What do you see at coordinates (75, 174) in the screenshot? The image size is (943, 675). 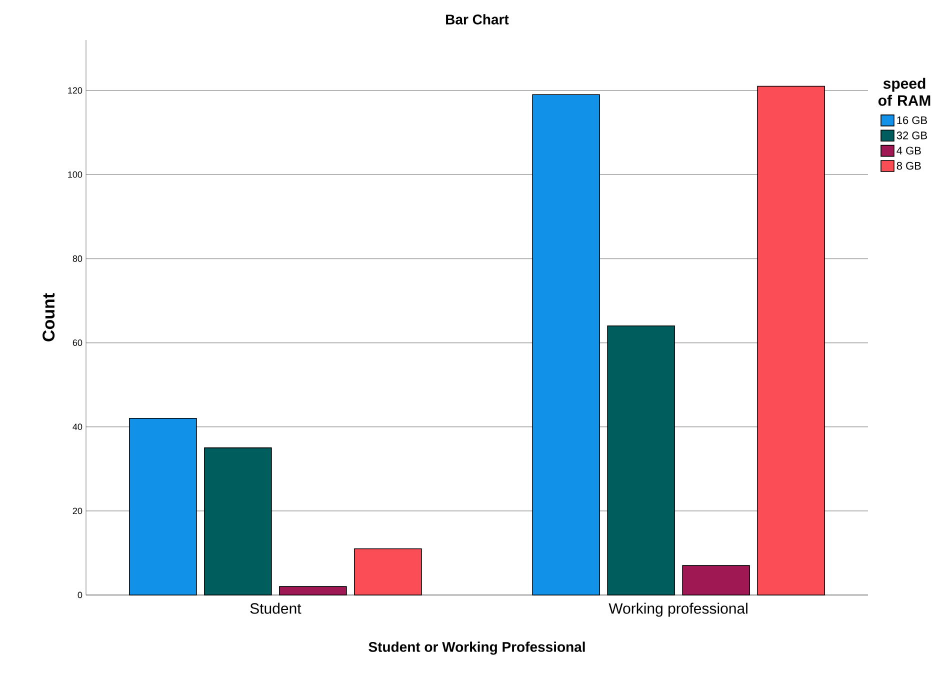 I see `y-tick-label: 100` at bounding box center [75, 174].